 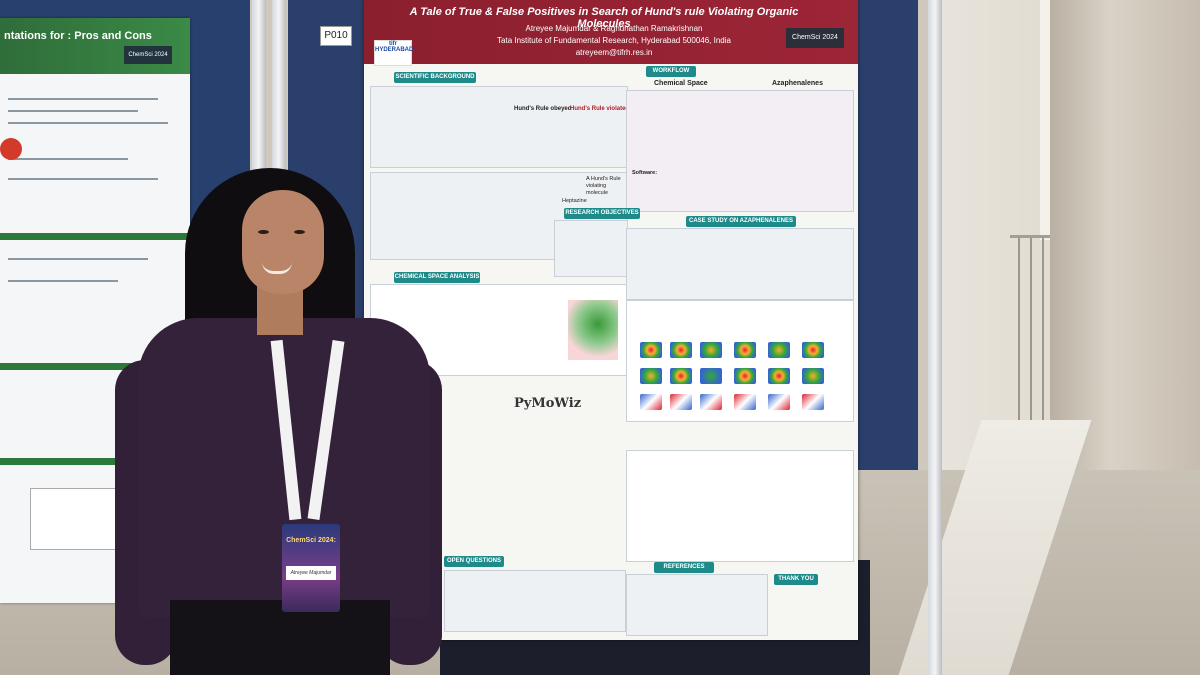 What do you see at coordinates (474, 561) in the screenshot?
I see `section-open-questions: OPEN QUESTIONS` at bounding box center [474, 561].